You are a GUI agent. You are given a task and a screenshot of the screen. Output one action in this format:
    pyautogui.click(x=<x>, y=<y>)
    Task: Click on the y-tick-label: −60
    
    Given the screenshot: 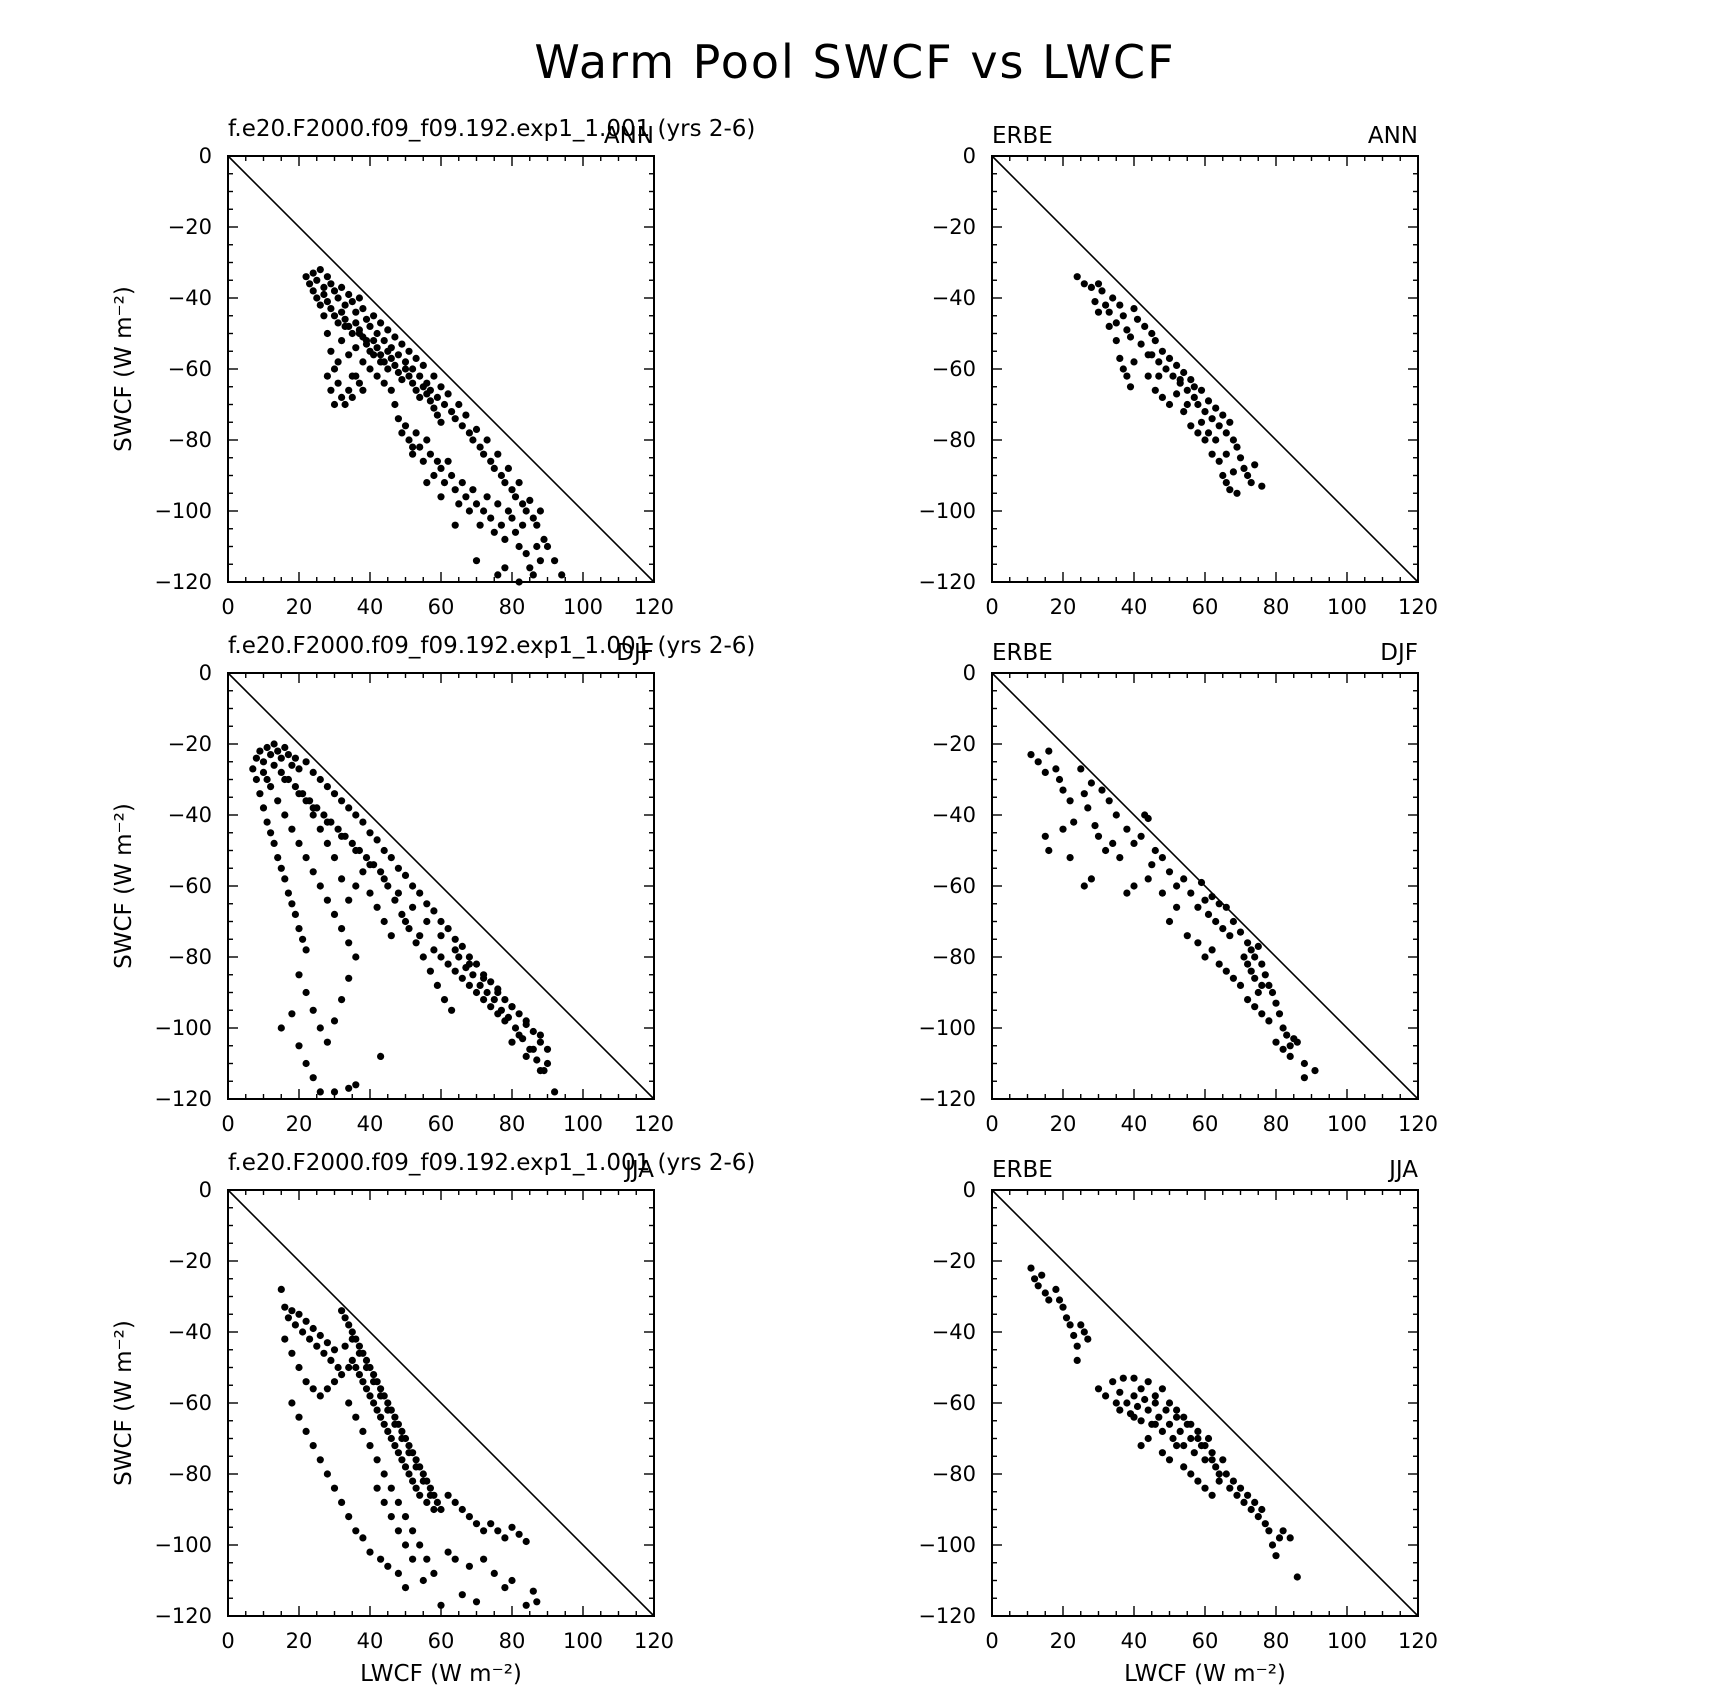 What is the action you would take?
    pyautogui.click(x=954, y=886)
    